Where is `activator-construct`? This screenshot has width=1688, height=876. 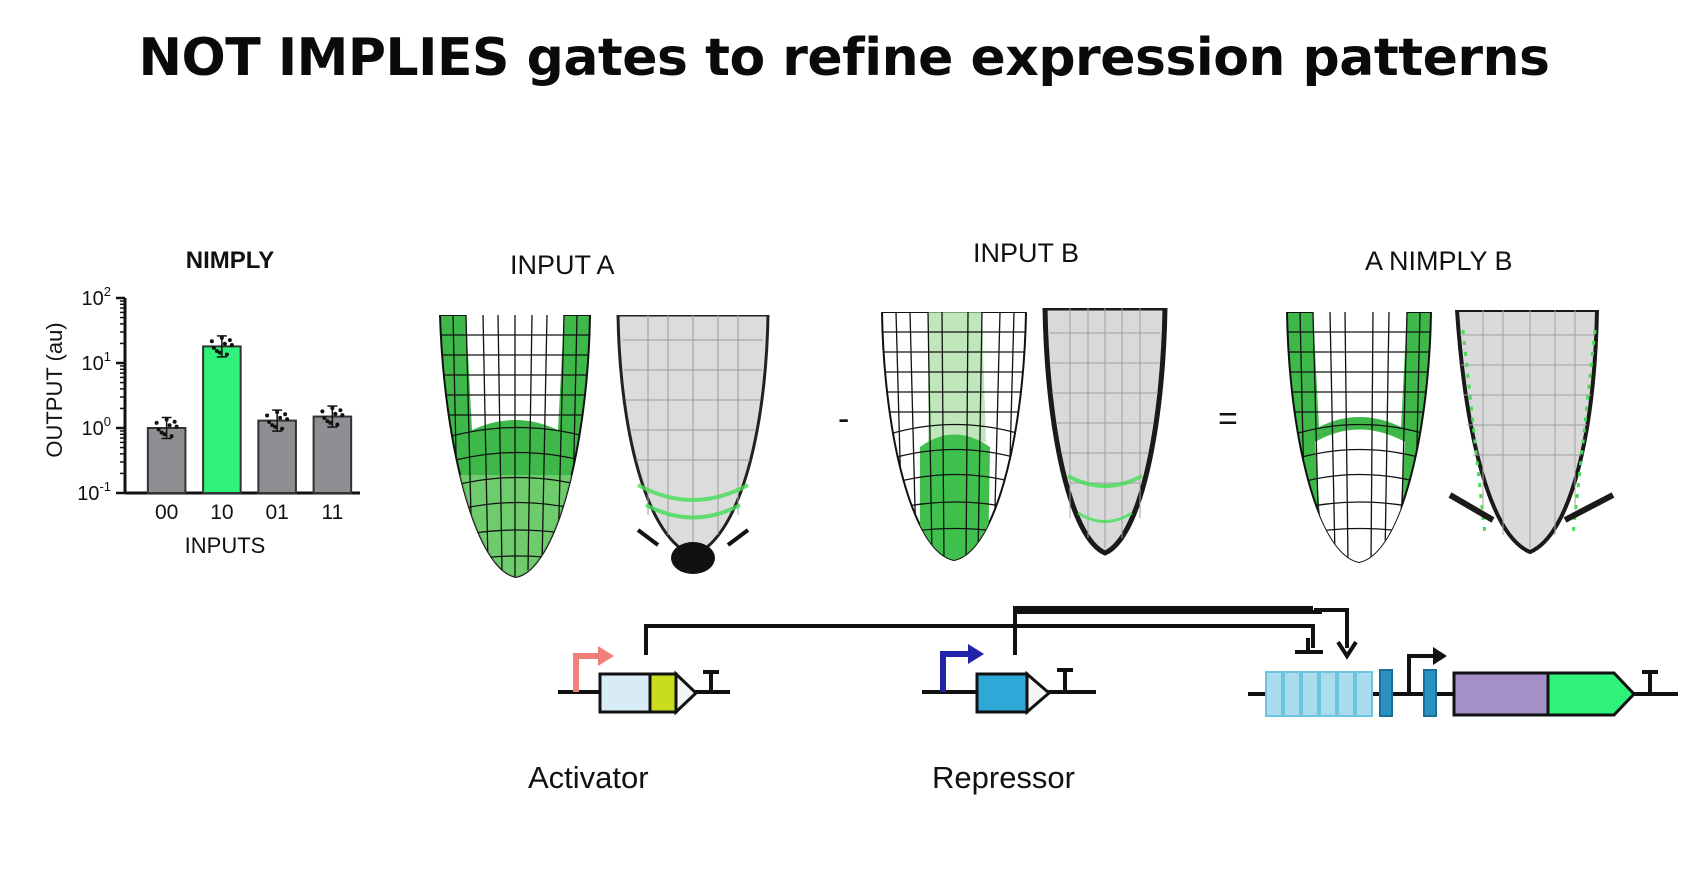 activator-construct is located at coordinates (644, 681).